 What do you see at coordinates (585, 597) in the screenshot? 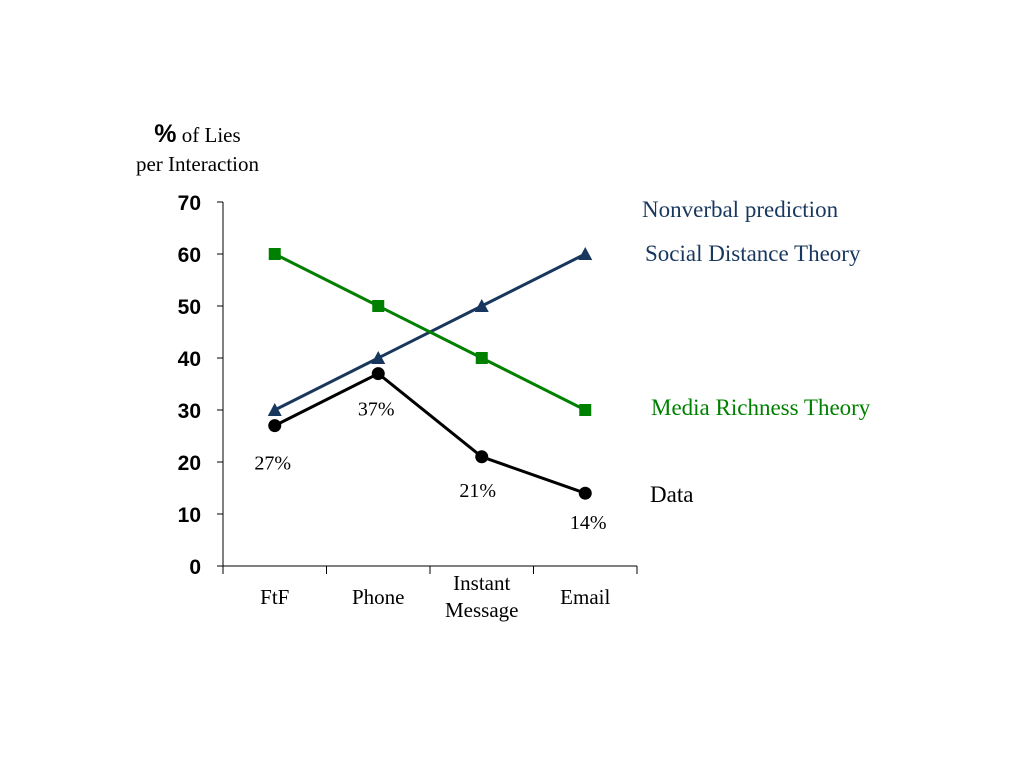
I see `x-tick-label: Email` at bounding box center [585, 597].